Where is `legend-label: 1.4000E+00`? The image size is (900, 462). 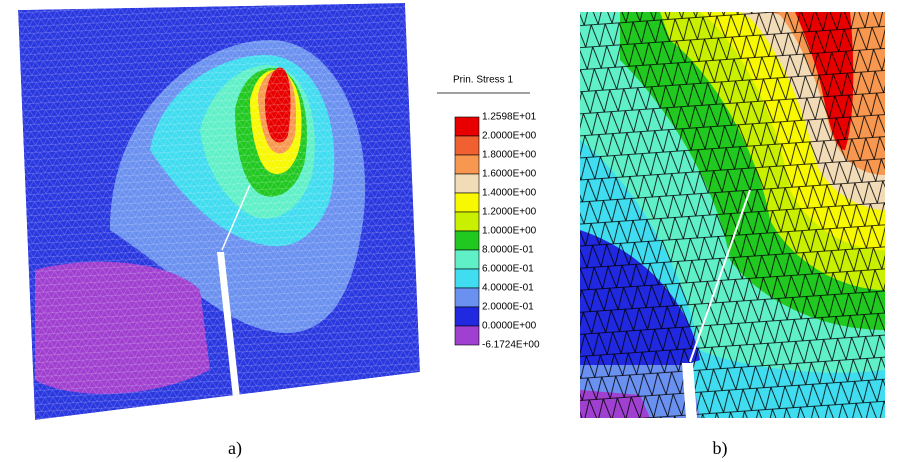
legend-label: 1.4000E+00 is located at coordinates (509, 193).